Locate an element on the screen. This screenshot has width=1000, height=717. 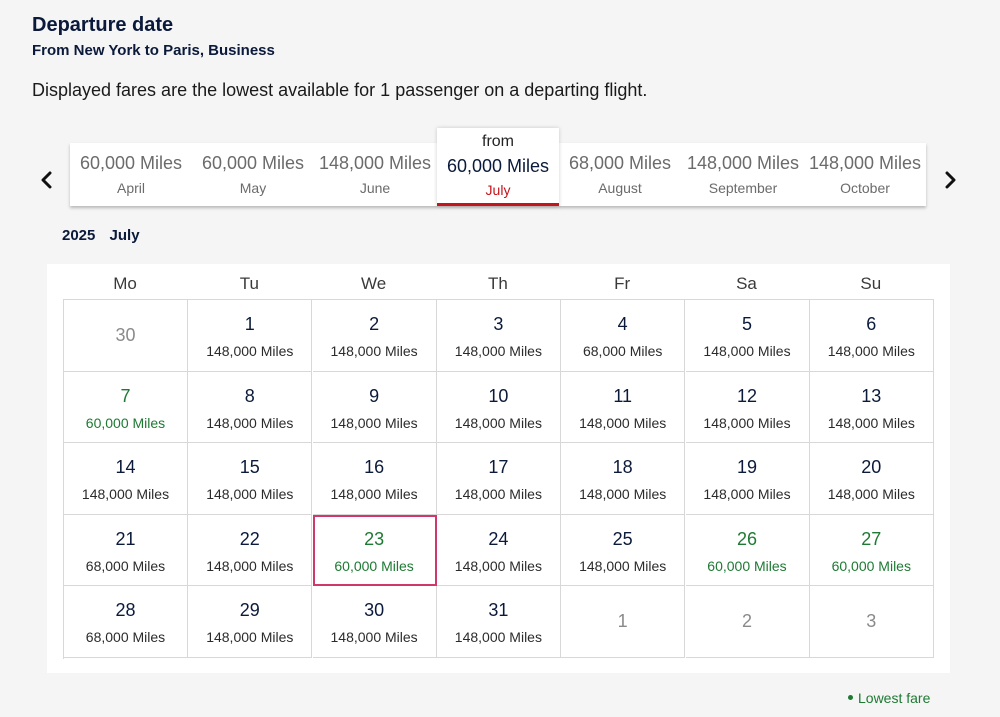
chevron-right-icon is located at coordinates (950, 180).